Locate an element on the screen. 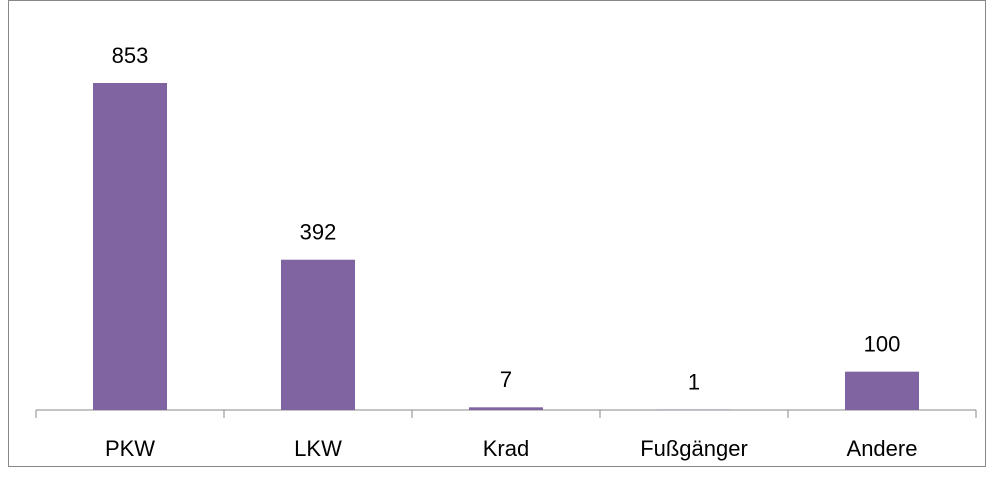 This screenshot has width=994, height=477. x-tick-label: Andere is located at coordinates (882, 448).